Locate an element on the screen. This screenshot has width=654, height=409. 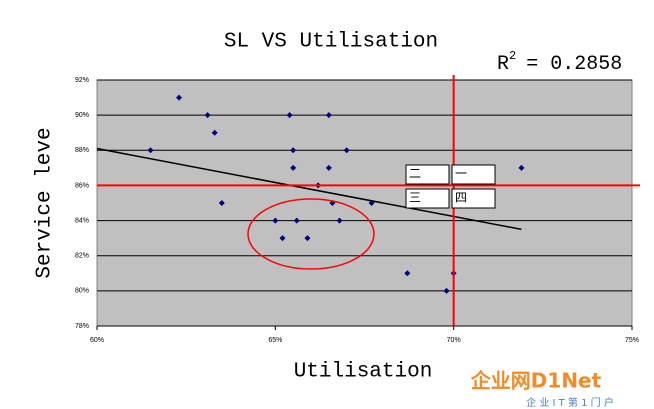
watermark-tagline: 企 业 I T 第 1 门 户 is located at coordinates (570, 402).